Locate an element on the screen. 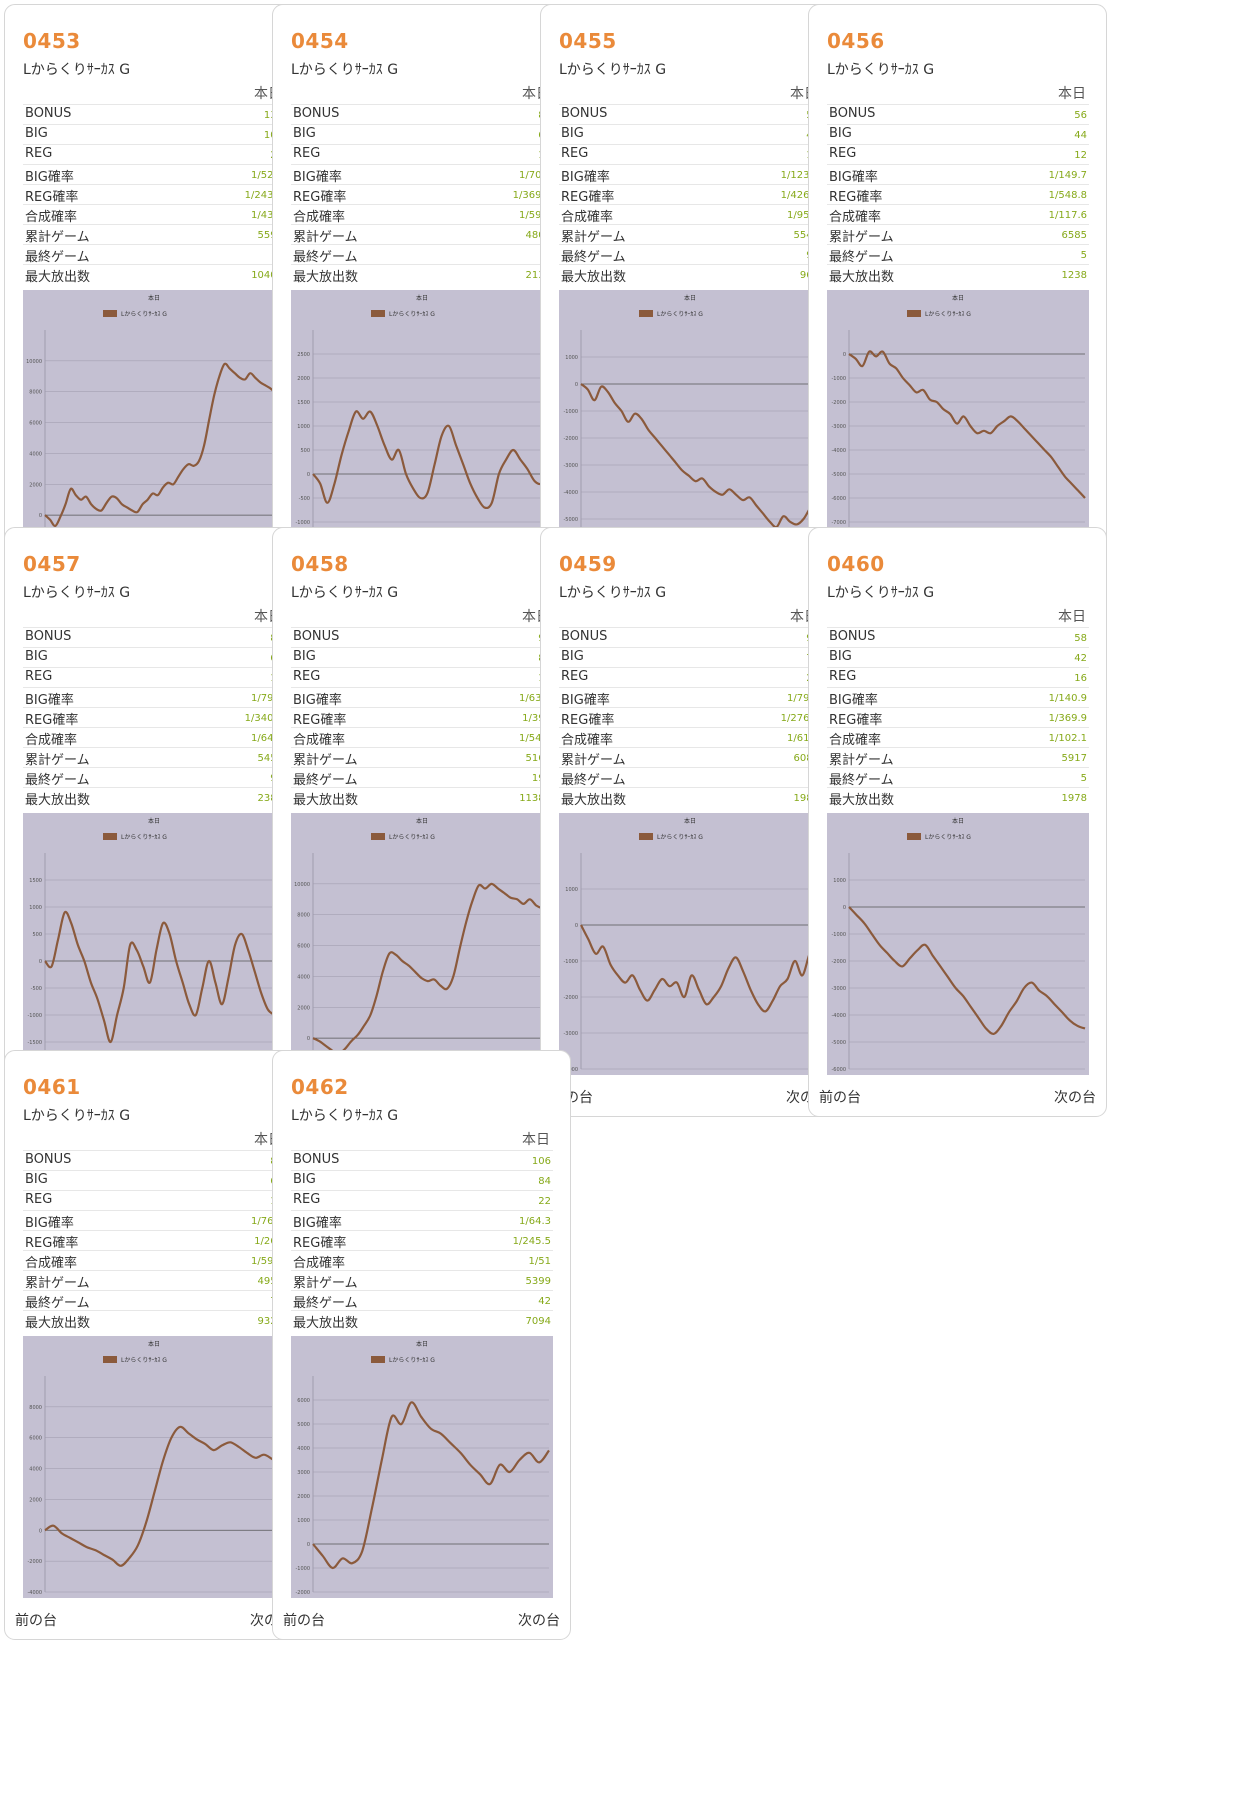  stat-row: BIG107 is located at coordinates (154, 134).